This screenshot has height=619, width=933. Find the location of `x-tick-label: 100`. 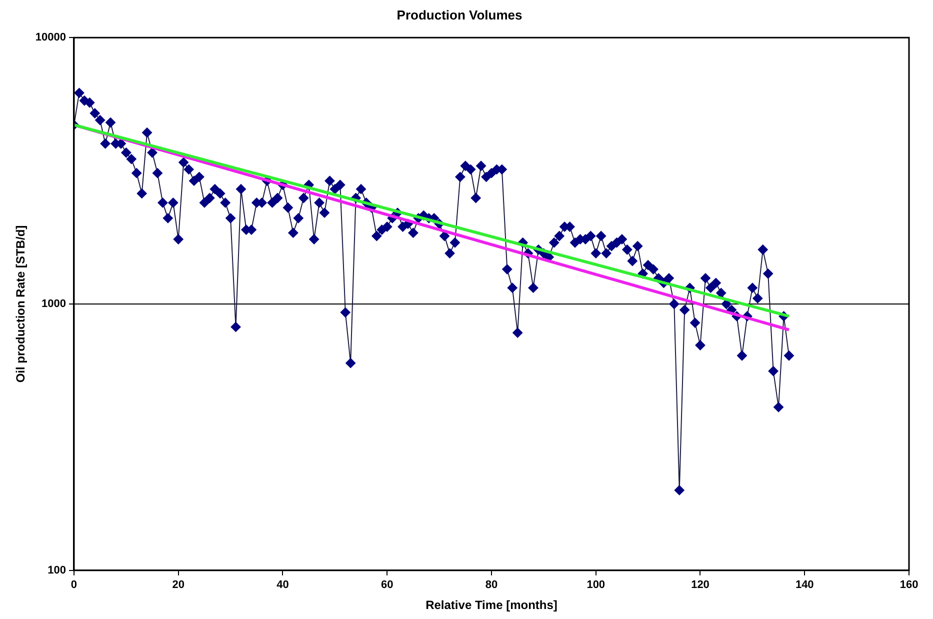

x-tick-label: 100 is located at coordinates (596, 585).